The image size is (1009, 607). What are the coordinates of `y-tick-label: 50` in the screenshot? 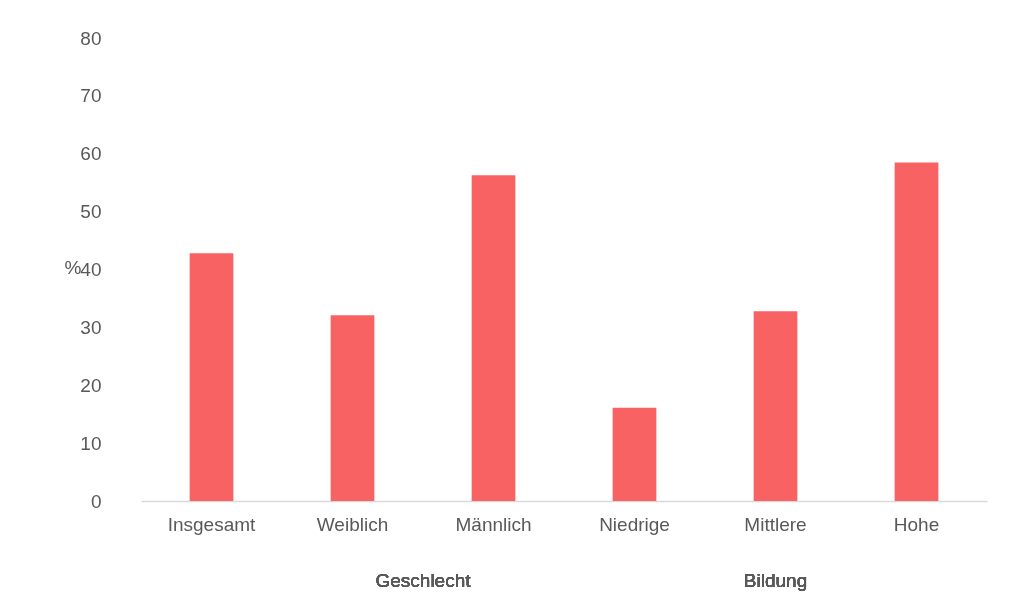 It's located at (91, 212).